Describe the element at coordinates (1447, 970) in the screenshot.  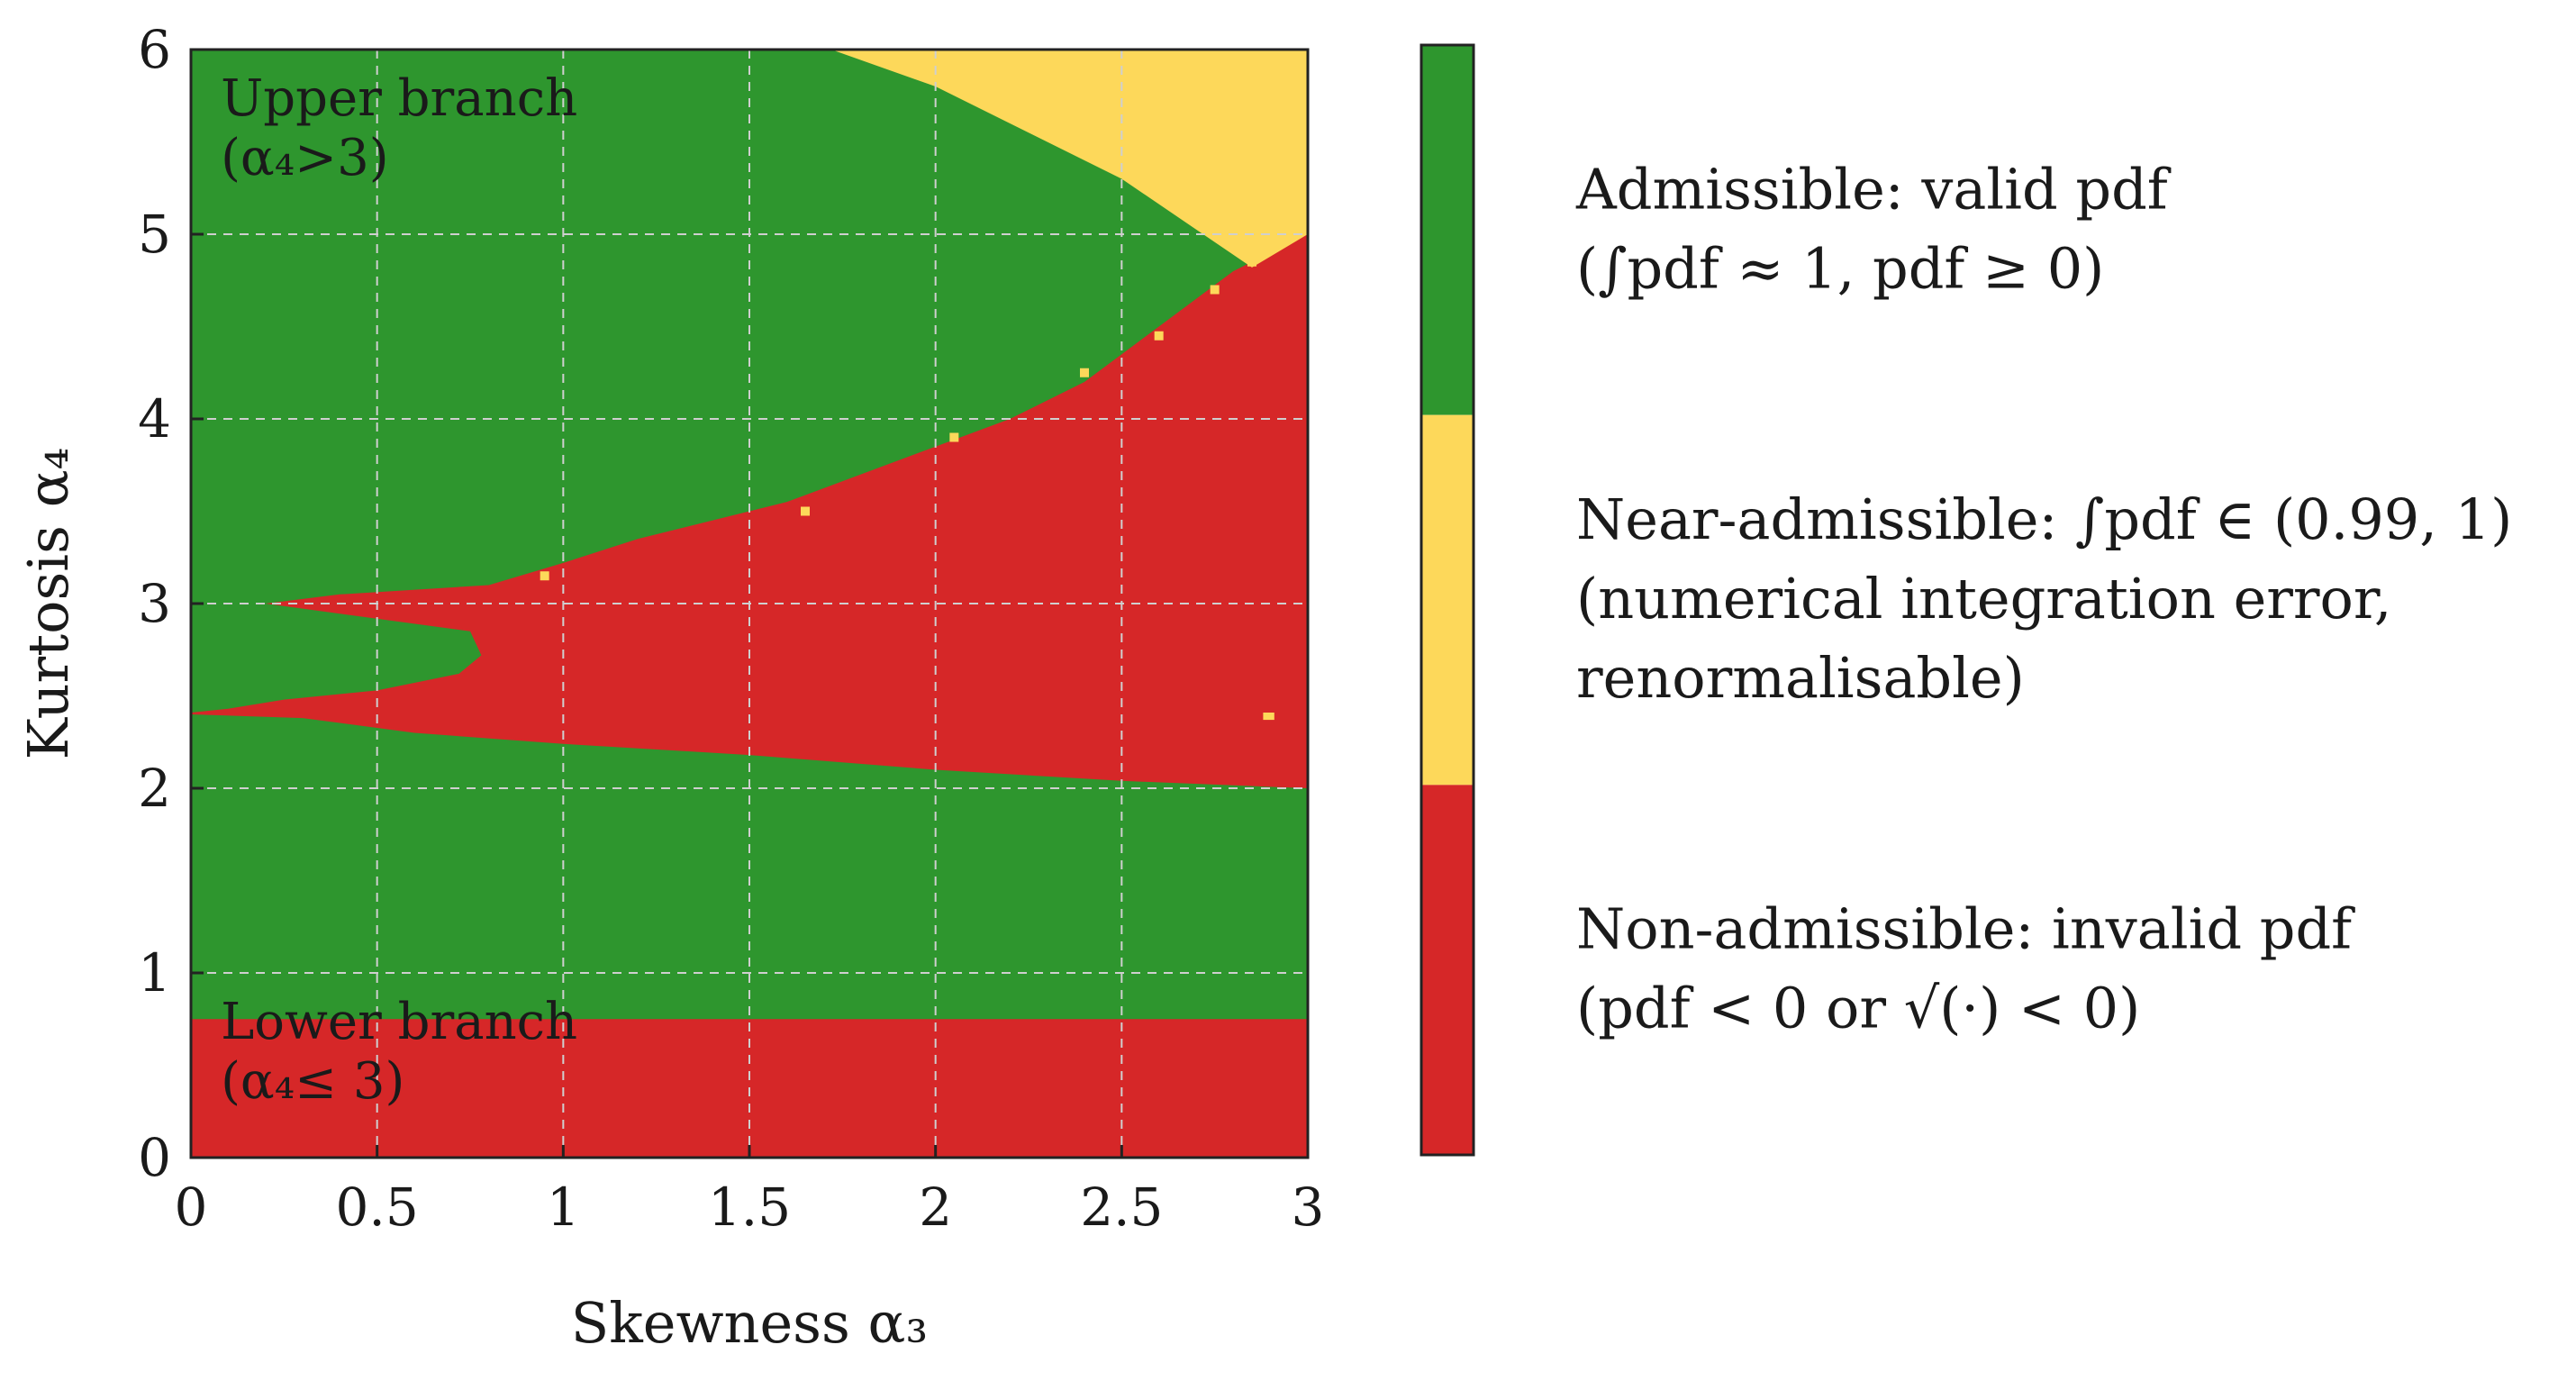
I see `legend-swatch-non-admissible` at that location.